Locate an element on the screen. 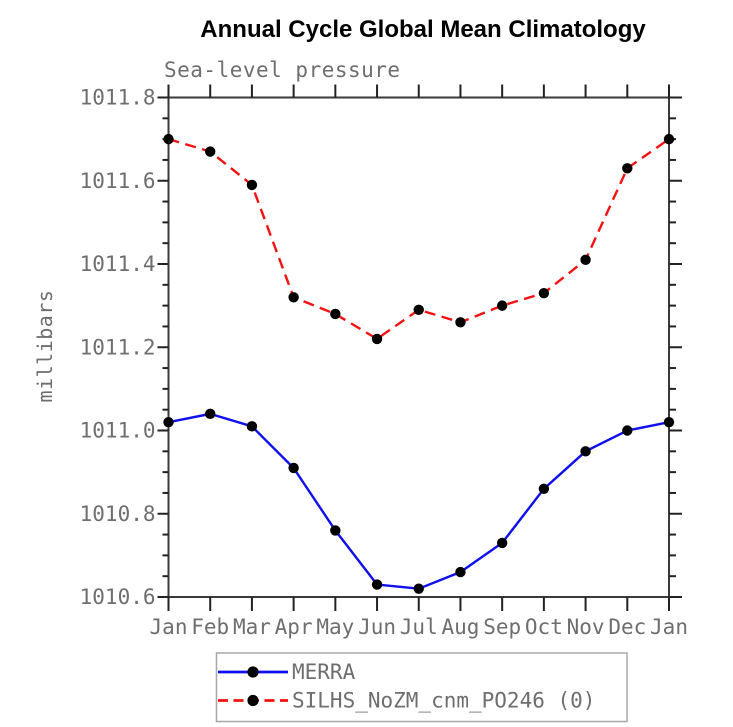 The image size is (733, 727). y-tick-label: 1010.8 is located at coordinates (118, 514).